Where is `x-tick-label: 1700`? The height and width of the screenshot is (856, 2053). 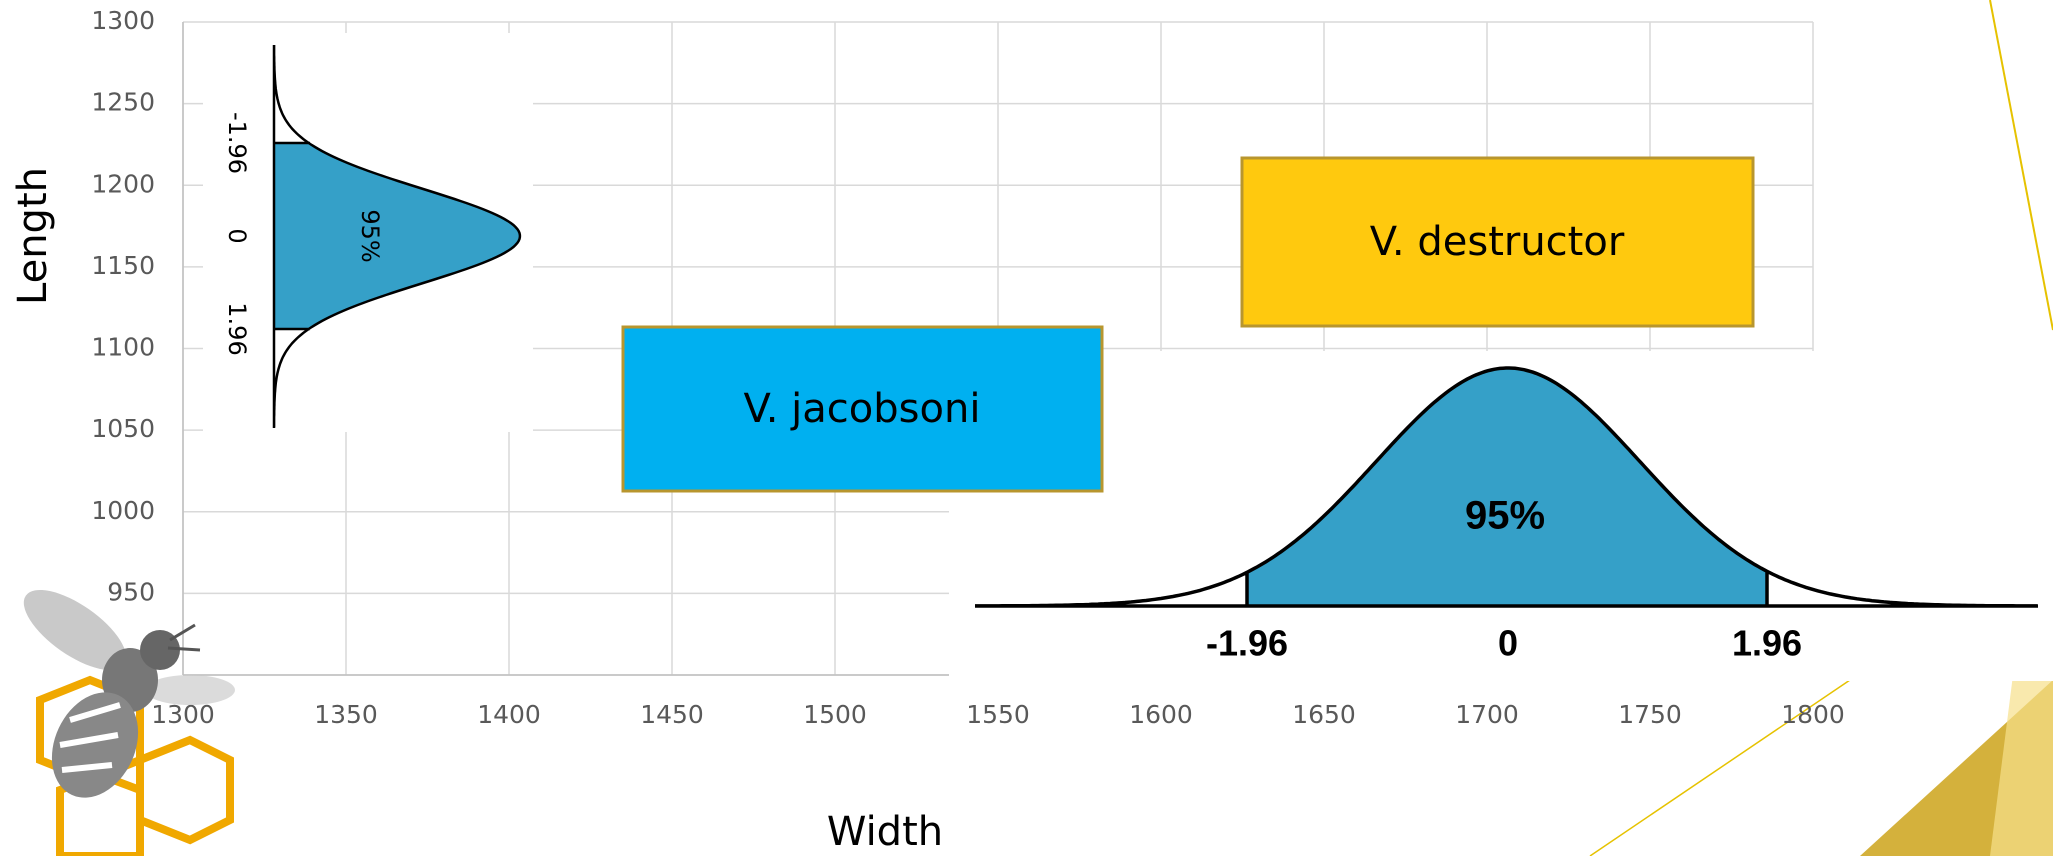
x-tick-label: 1700 is located at coordinates (1487, 714).